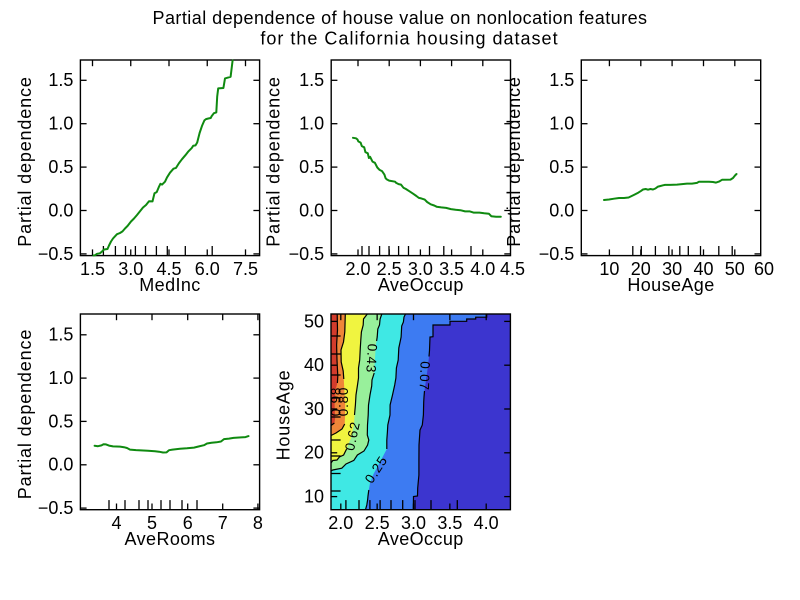 This screenshot has height=600, width=800. What do you see at coordinates (169, 285) in the screenshot?
I see `svg-text: MedInc` at bounding box center [169, 285].